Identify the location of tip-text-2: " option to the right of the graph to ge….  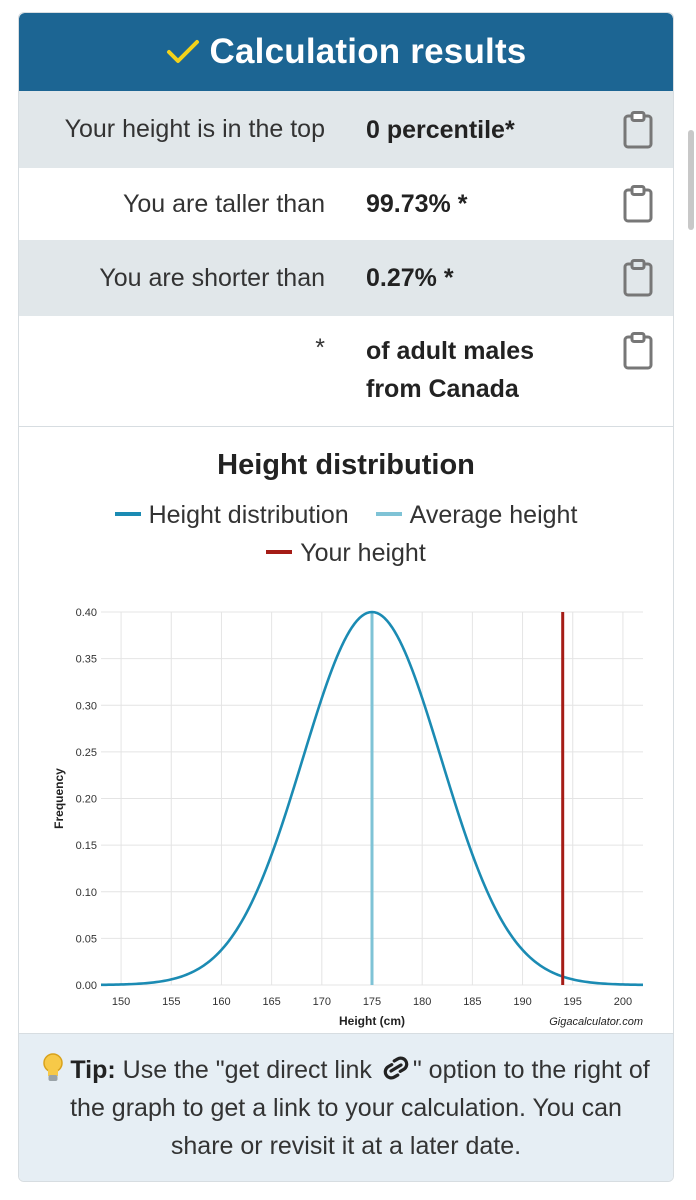
(360, 1108).